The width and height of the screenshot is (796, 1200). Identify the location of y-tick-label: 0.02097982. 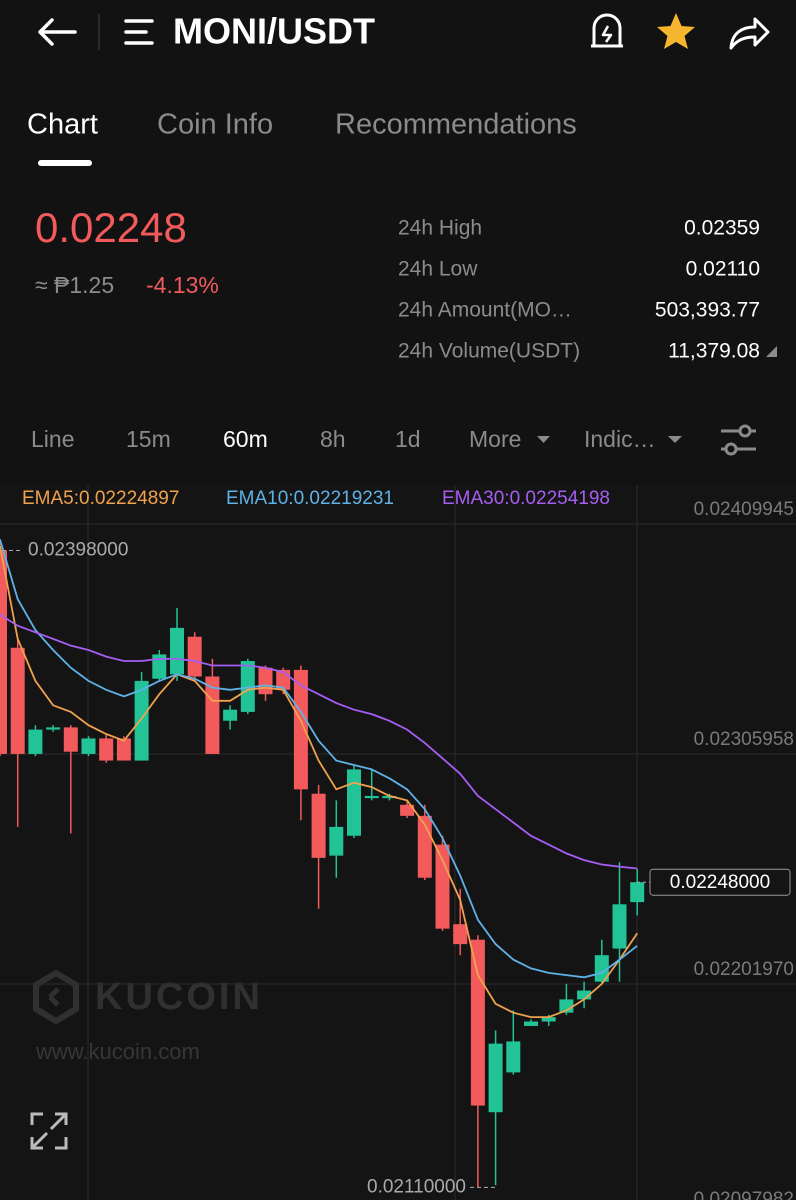
(744, 1194).